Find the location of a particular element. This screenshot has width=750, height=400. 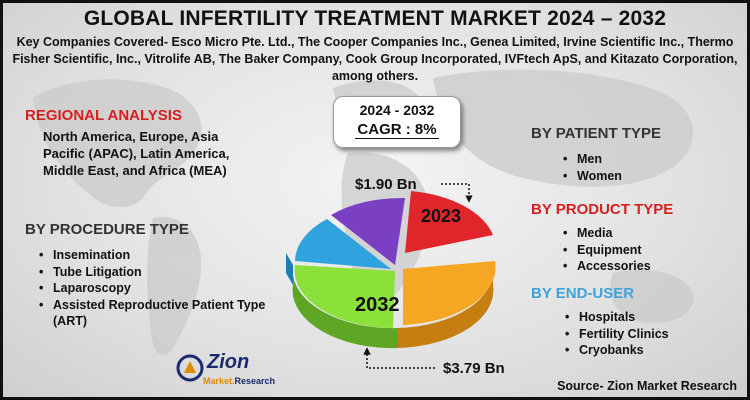

pie-label-2023: 2023 is located at coordinates (441, 216).